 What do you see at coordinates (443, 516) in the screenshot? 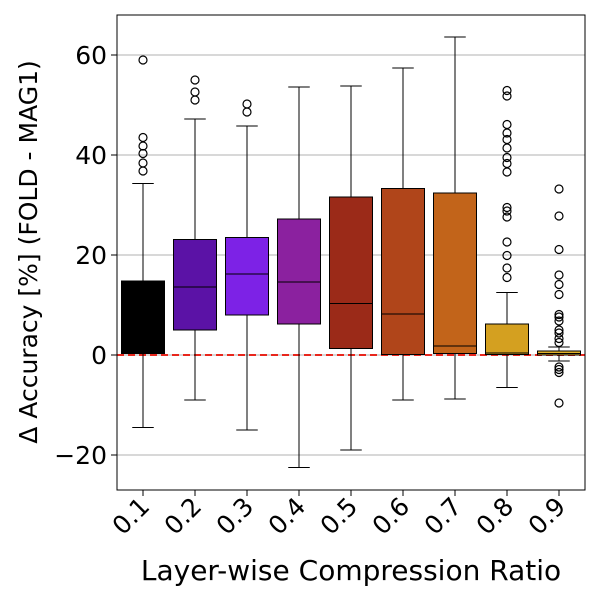
I see `x-tick-label: 0.7` at bounding box center [443, 516].